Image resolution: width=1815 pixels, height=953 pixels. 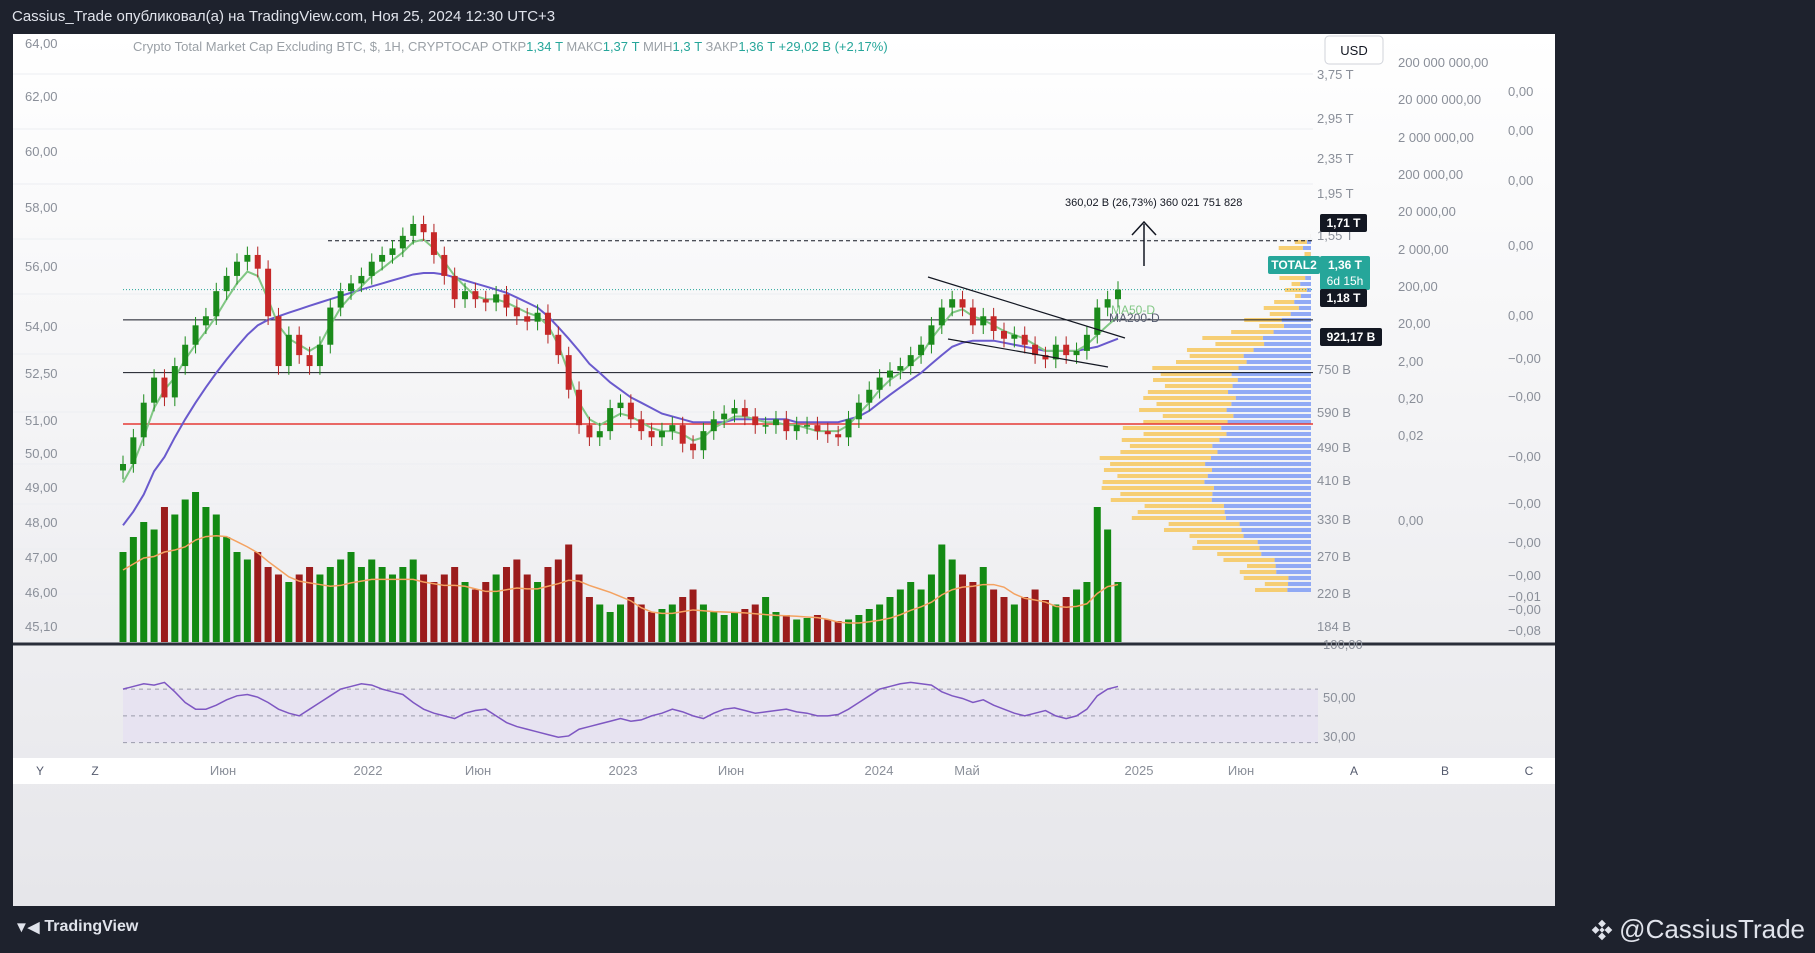 What do you see at coordinates (1529, 771) in the screenshot?
I see `scale-button: C` at bounding box center [1529, 771].